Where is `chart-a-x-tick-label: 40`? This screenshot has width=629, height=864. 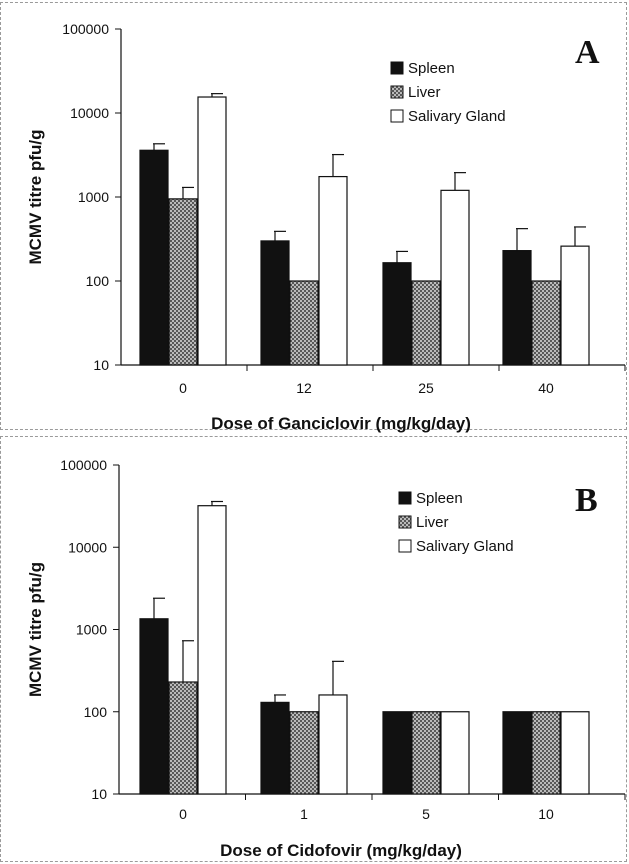 chart-a-x-tick-label: 40 is located at coordinates (546, 388).